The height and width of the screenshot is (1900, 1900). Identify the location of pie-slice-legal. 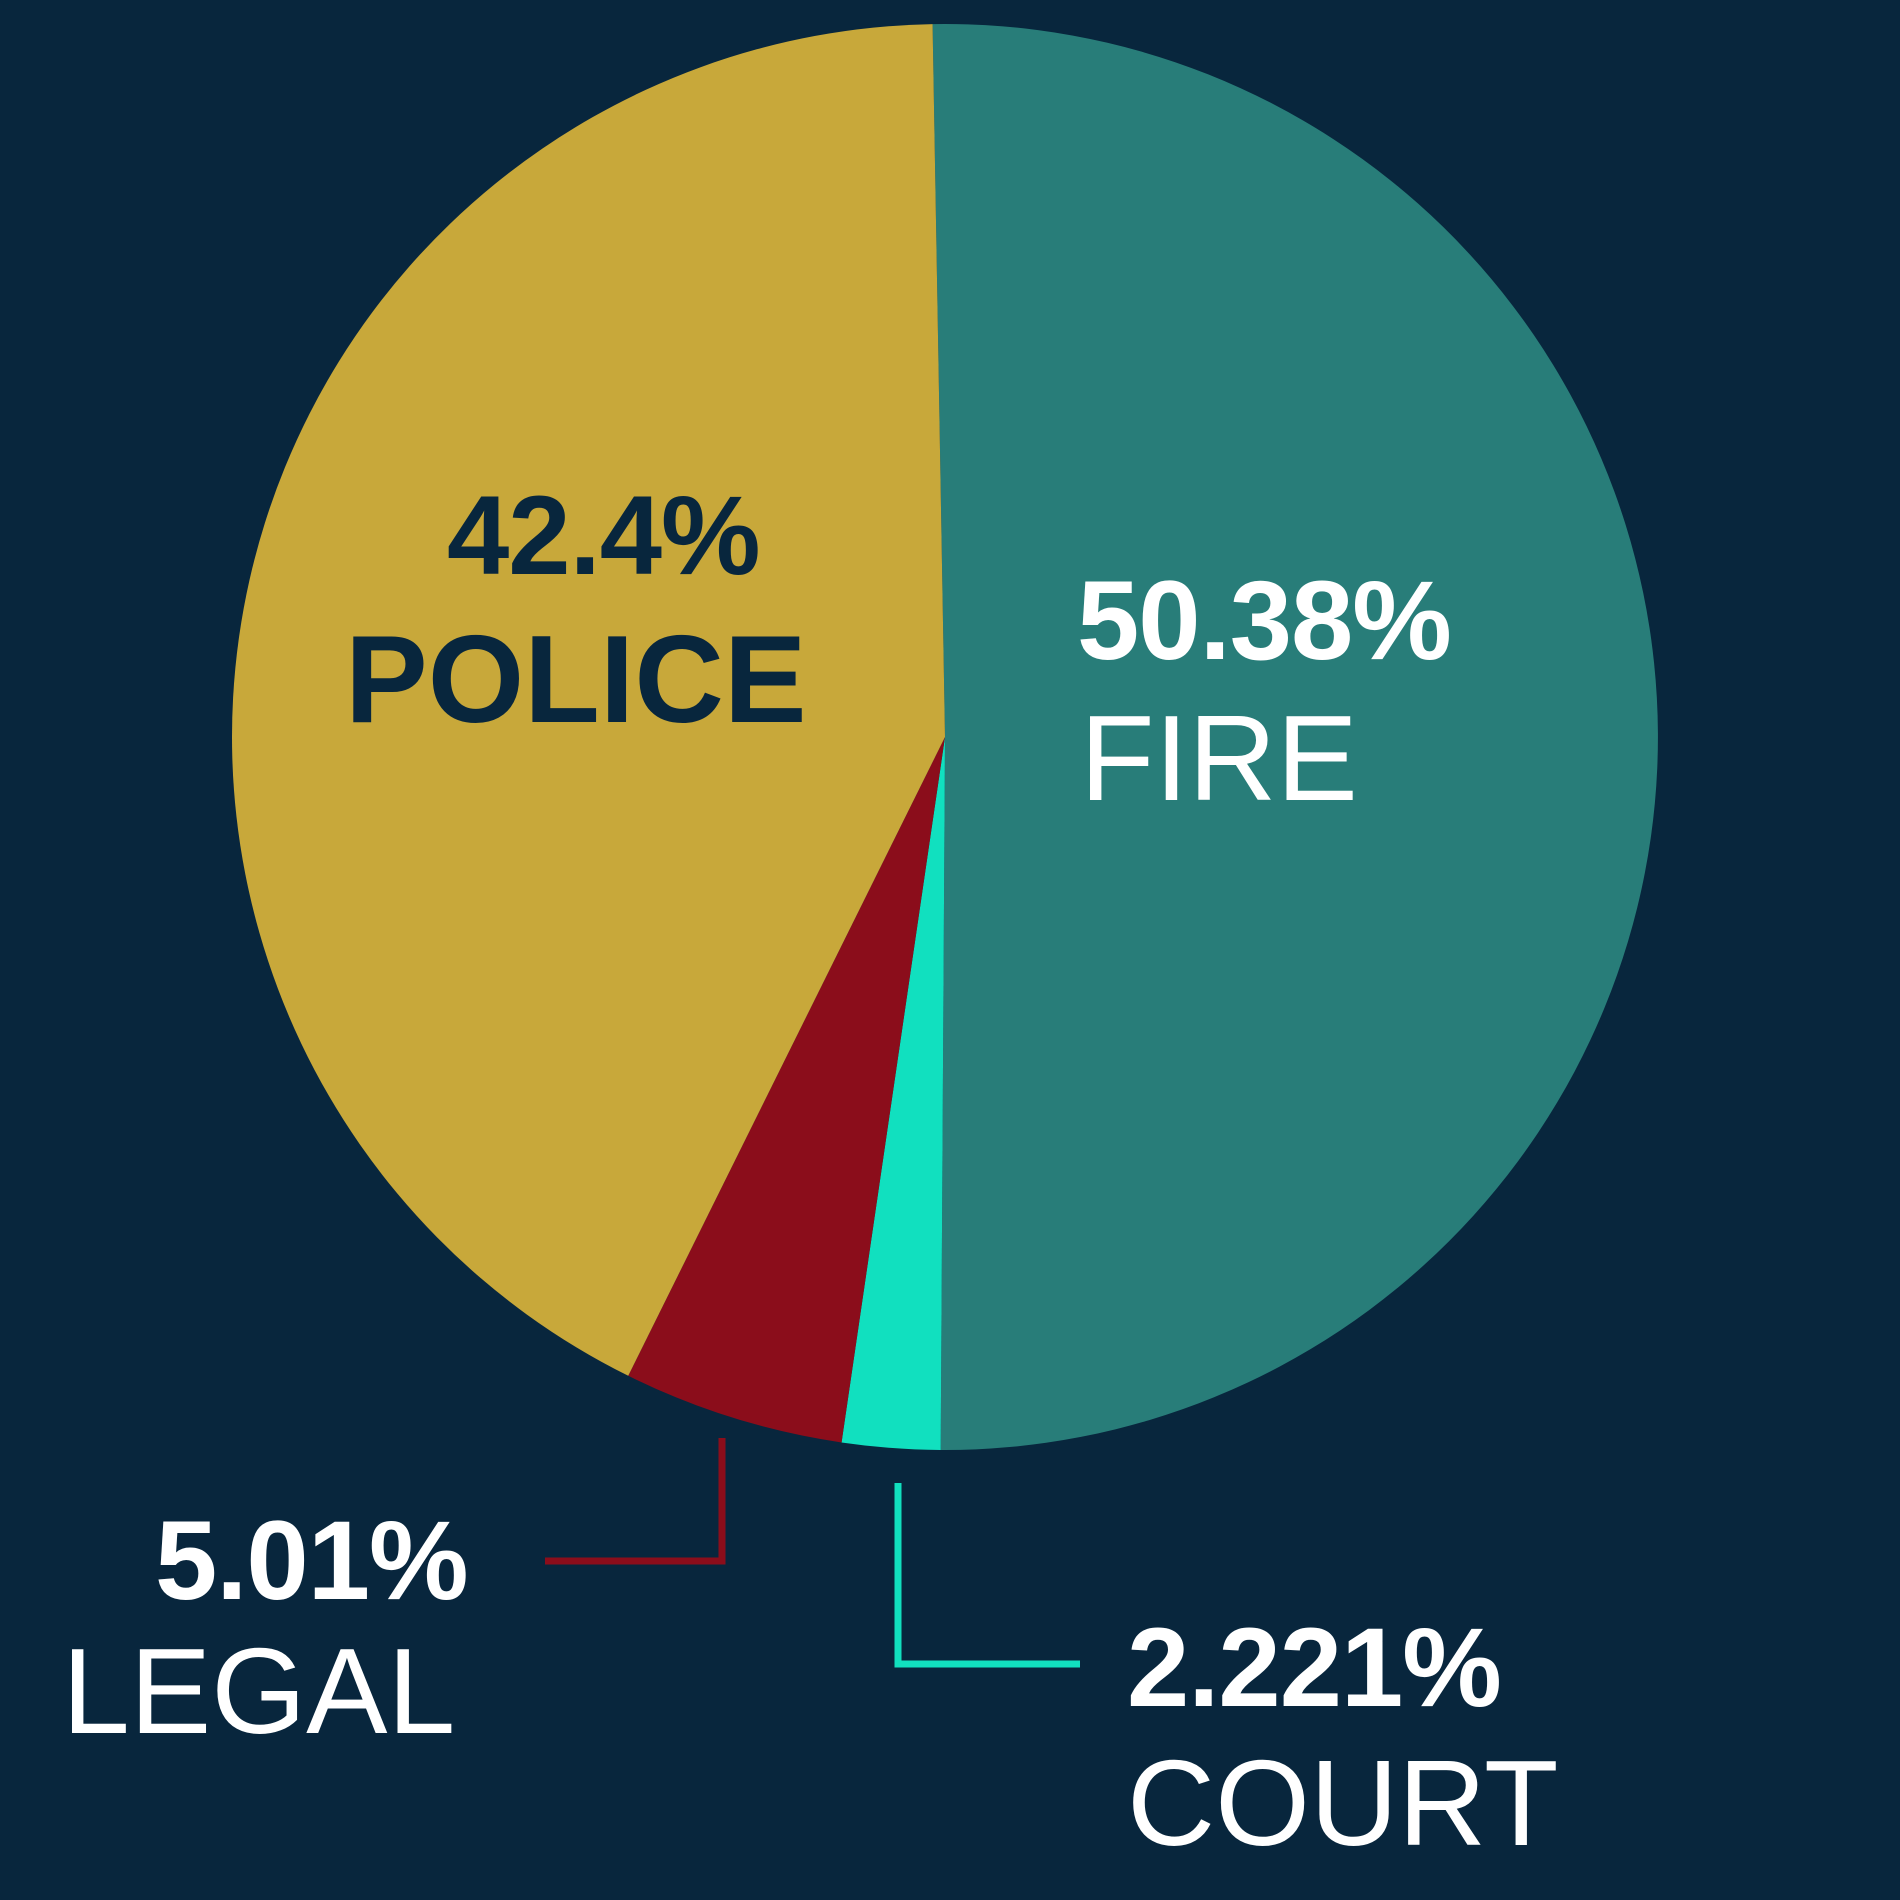
(786, 1090).